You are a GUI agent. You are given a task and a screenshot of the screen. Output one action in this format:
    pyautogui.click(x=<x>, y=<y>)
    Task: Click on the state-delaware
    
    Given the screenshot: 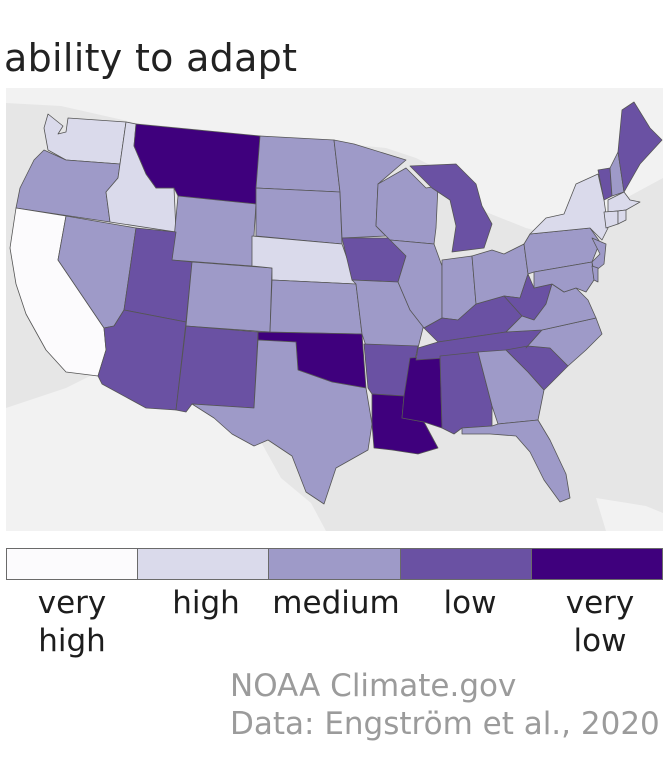 What is the action you would take?
    pyautogui.click(x=595, y=274)
    